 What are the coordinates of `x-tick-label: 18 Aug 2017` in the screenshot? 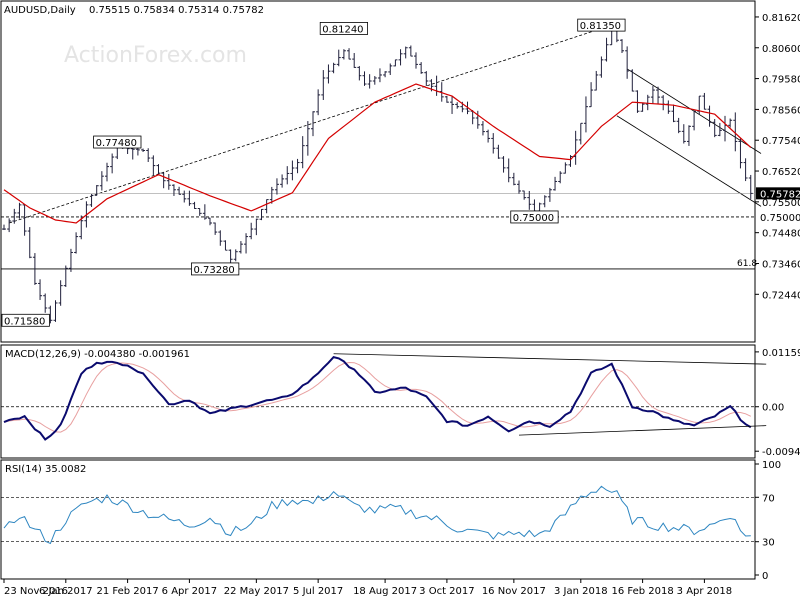 It's located at (385, 591).